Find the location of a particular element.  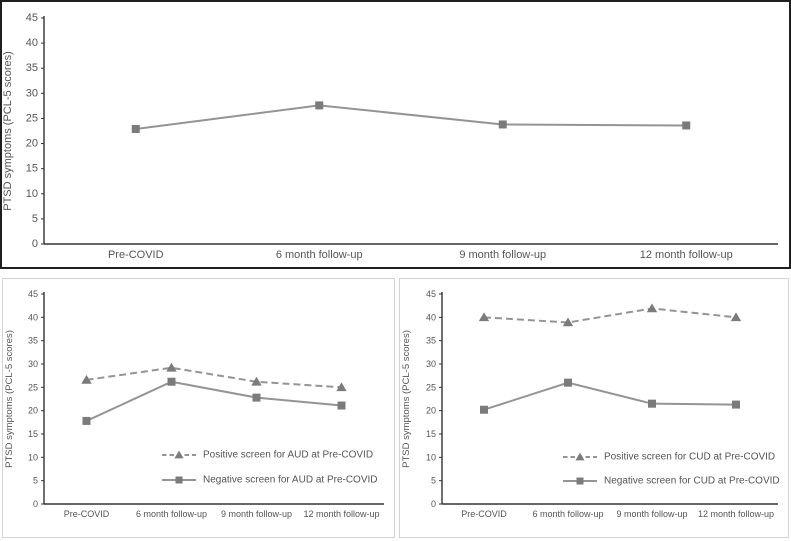

legend-label: Negative screen for CUD at Pre-COVID is located at coordinates (692, 481).